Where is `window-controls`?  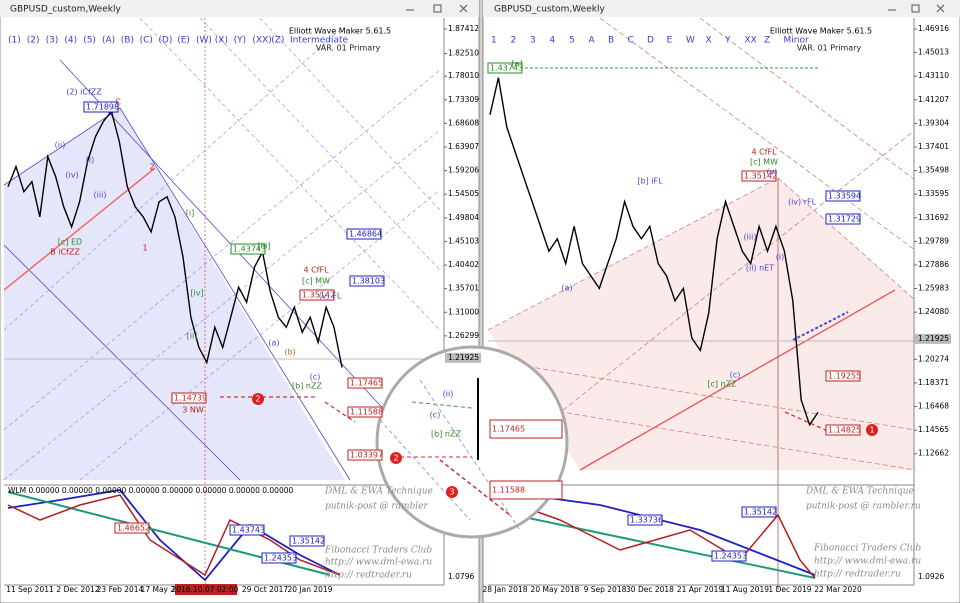
window-controls is located at coordinates (675, 8).